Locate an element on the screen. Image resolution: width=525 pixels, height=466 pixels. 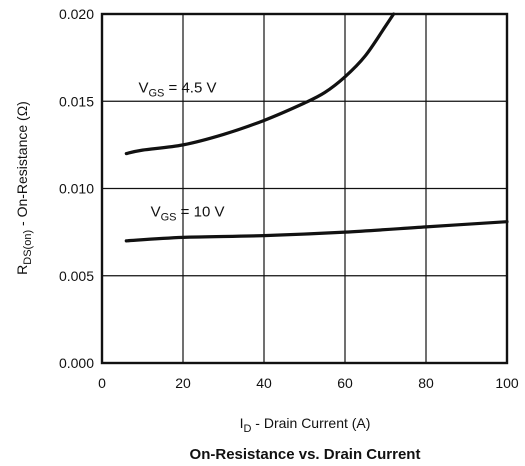
x-tick-label: 0 is located at coordinates (102, 383).